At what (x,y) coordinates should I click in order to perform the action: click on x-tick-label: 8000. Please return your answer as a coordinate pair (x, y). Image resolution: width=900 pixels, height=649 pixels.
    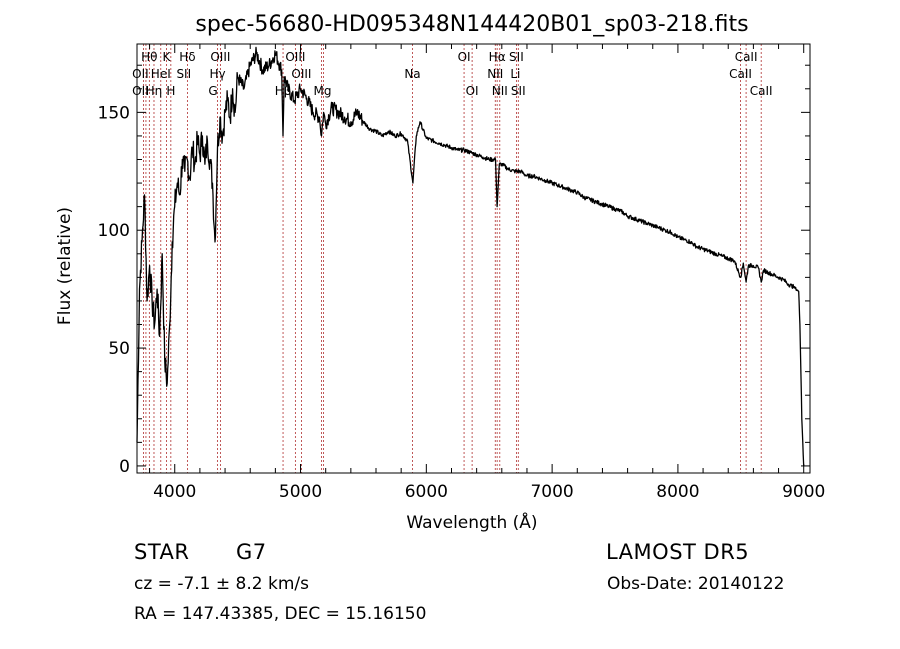
    Looking at the image, I should click on (677, 492).